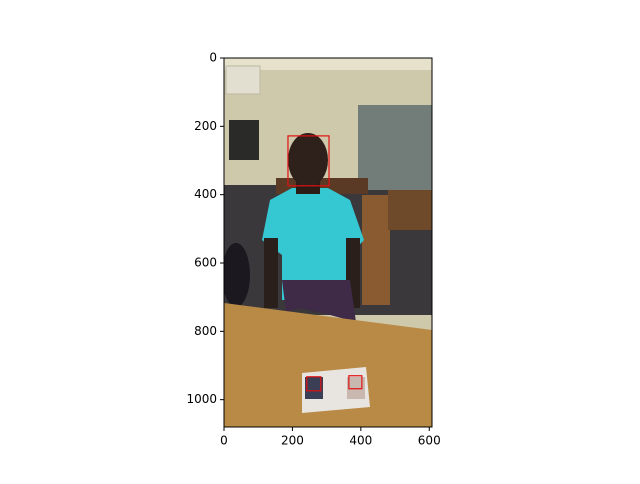 The width and height of the screenshot is (640, 484). What do you see at coordinates (205, 126) in the screenshot?
I see `y-tick-label: 200` at bounding box center [205, 126].